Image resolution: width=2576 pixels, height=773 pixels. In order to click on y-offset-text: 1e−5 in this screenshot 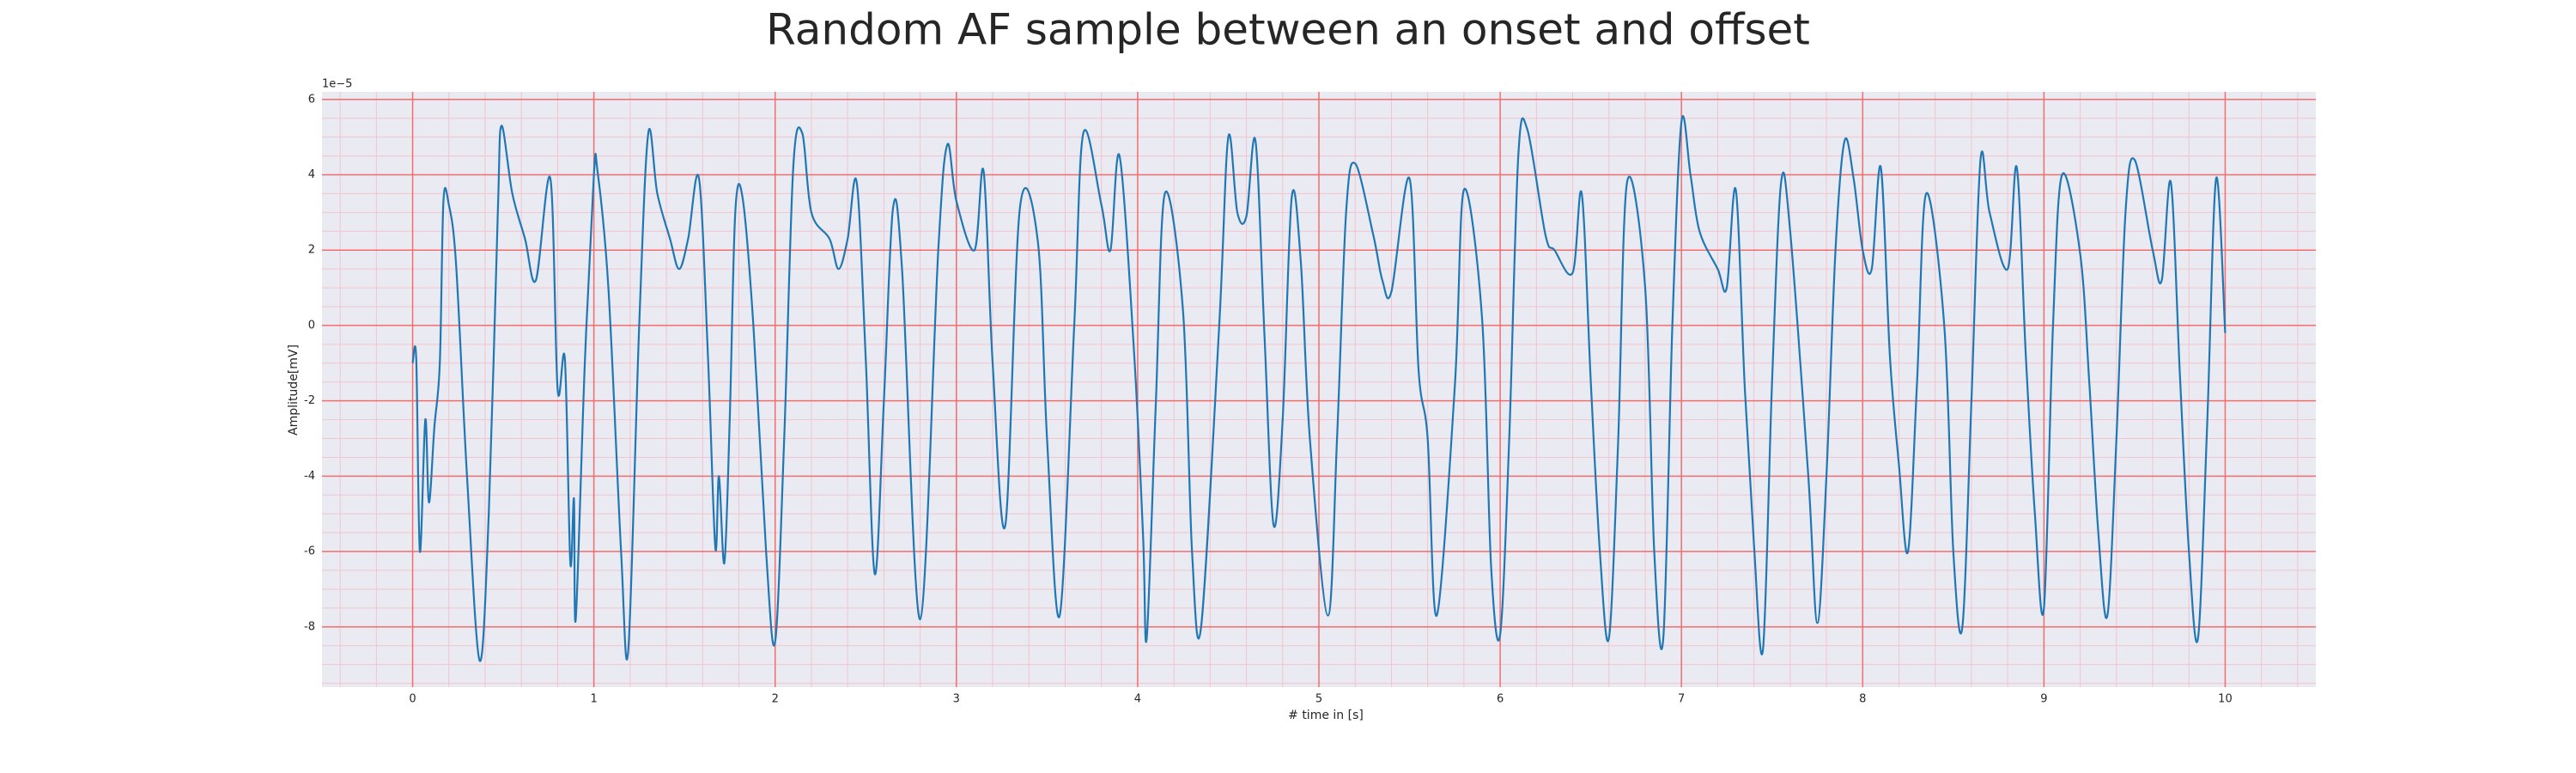, I will do `click(337, 84)`.